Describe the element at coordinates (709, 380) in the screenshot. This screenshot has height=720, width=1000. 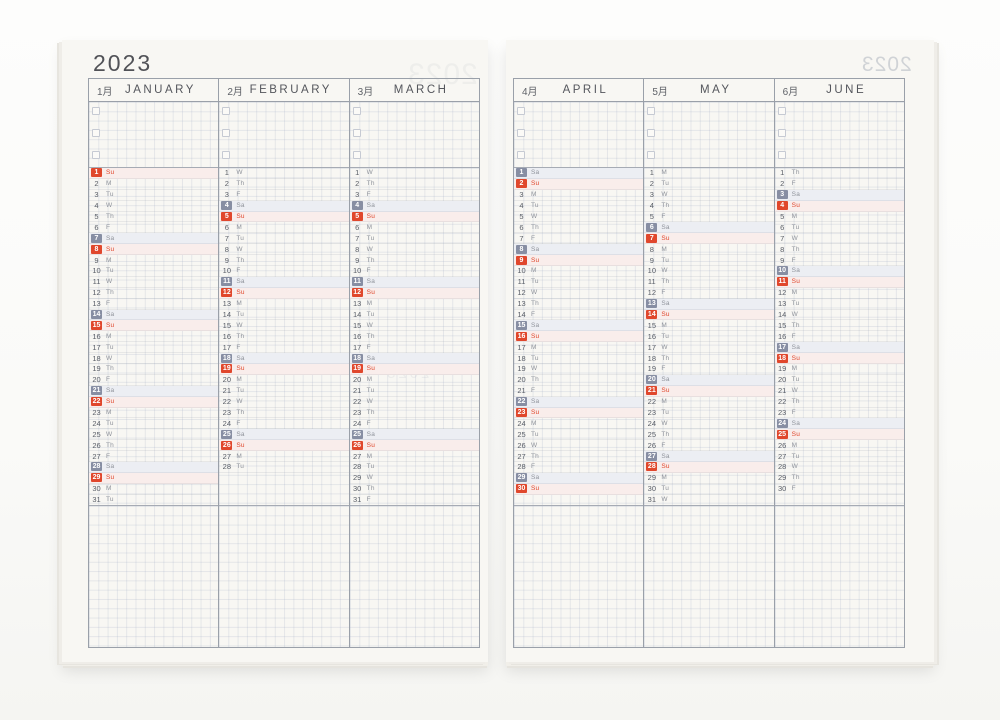
I see `day-row: 20 Sa` at that location.